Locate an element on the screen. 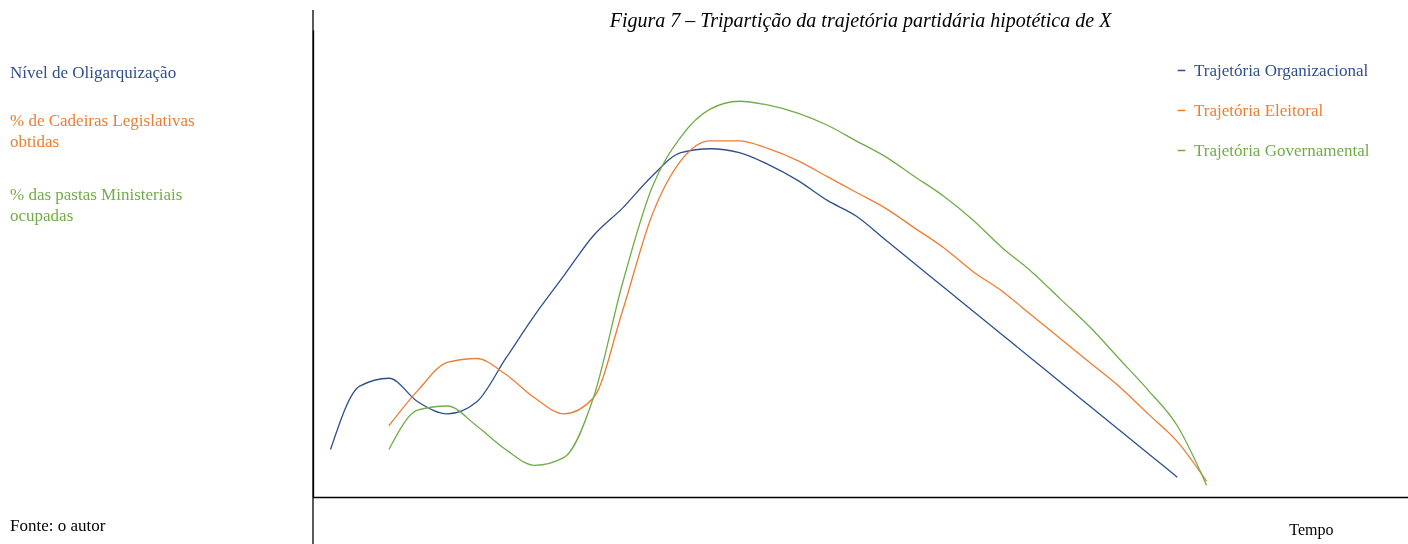 This screenshot has width=1408, height=544. text: % das pastas Ministeriais ocupadas is located at coordinates (97, 205).